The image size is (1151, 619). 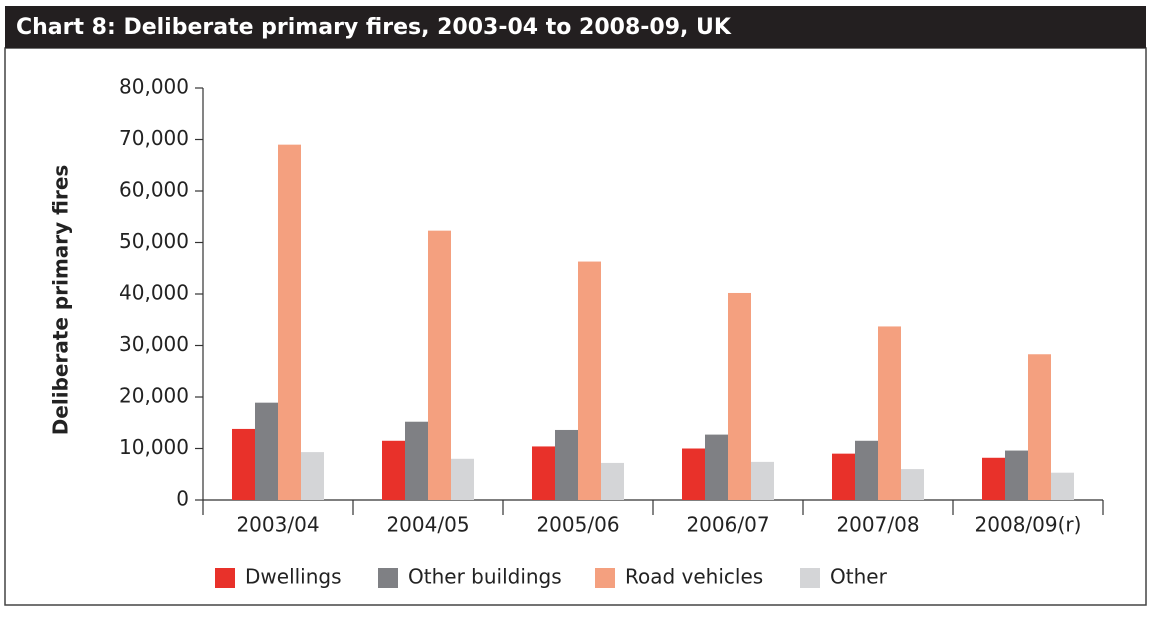 I want to click on legend-label: Other buildings, so click(x=485, y=577).